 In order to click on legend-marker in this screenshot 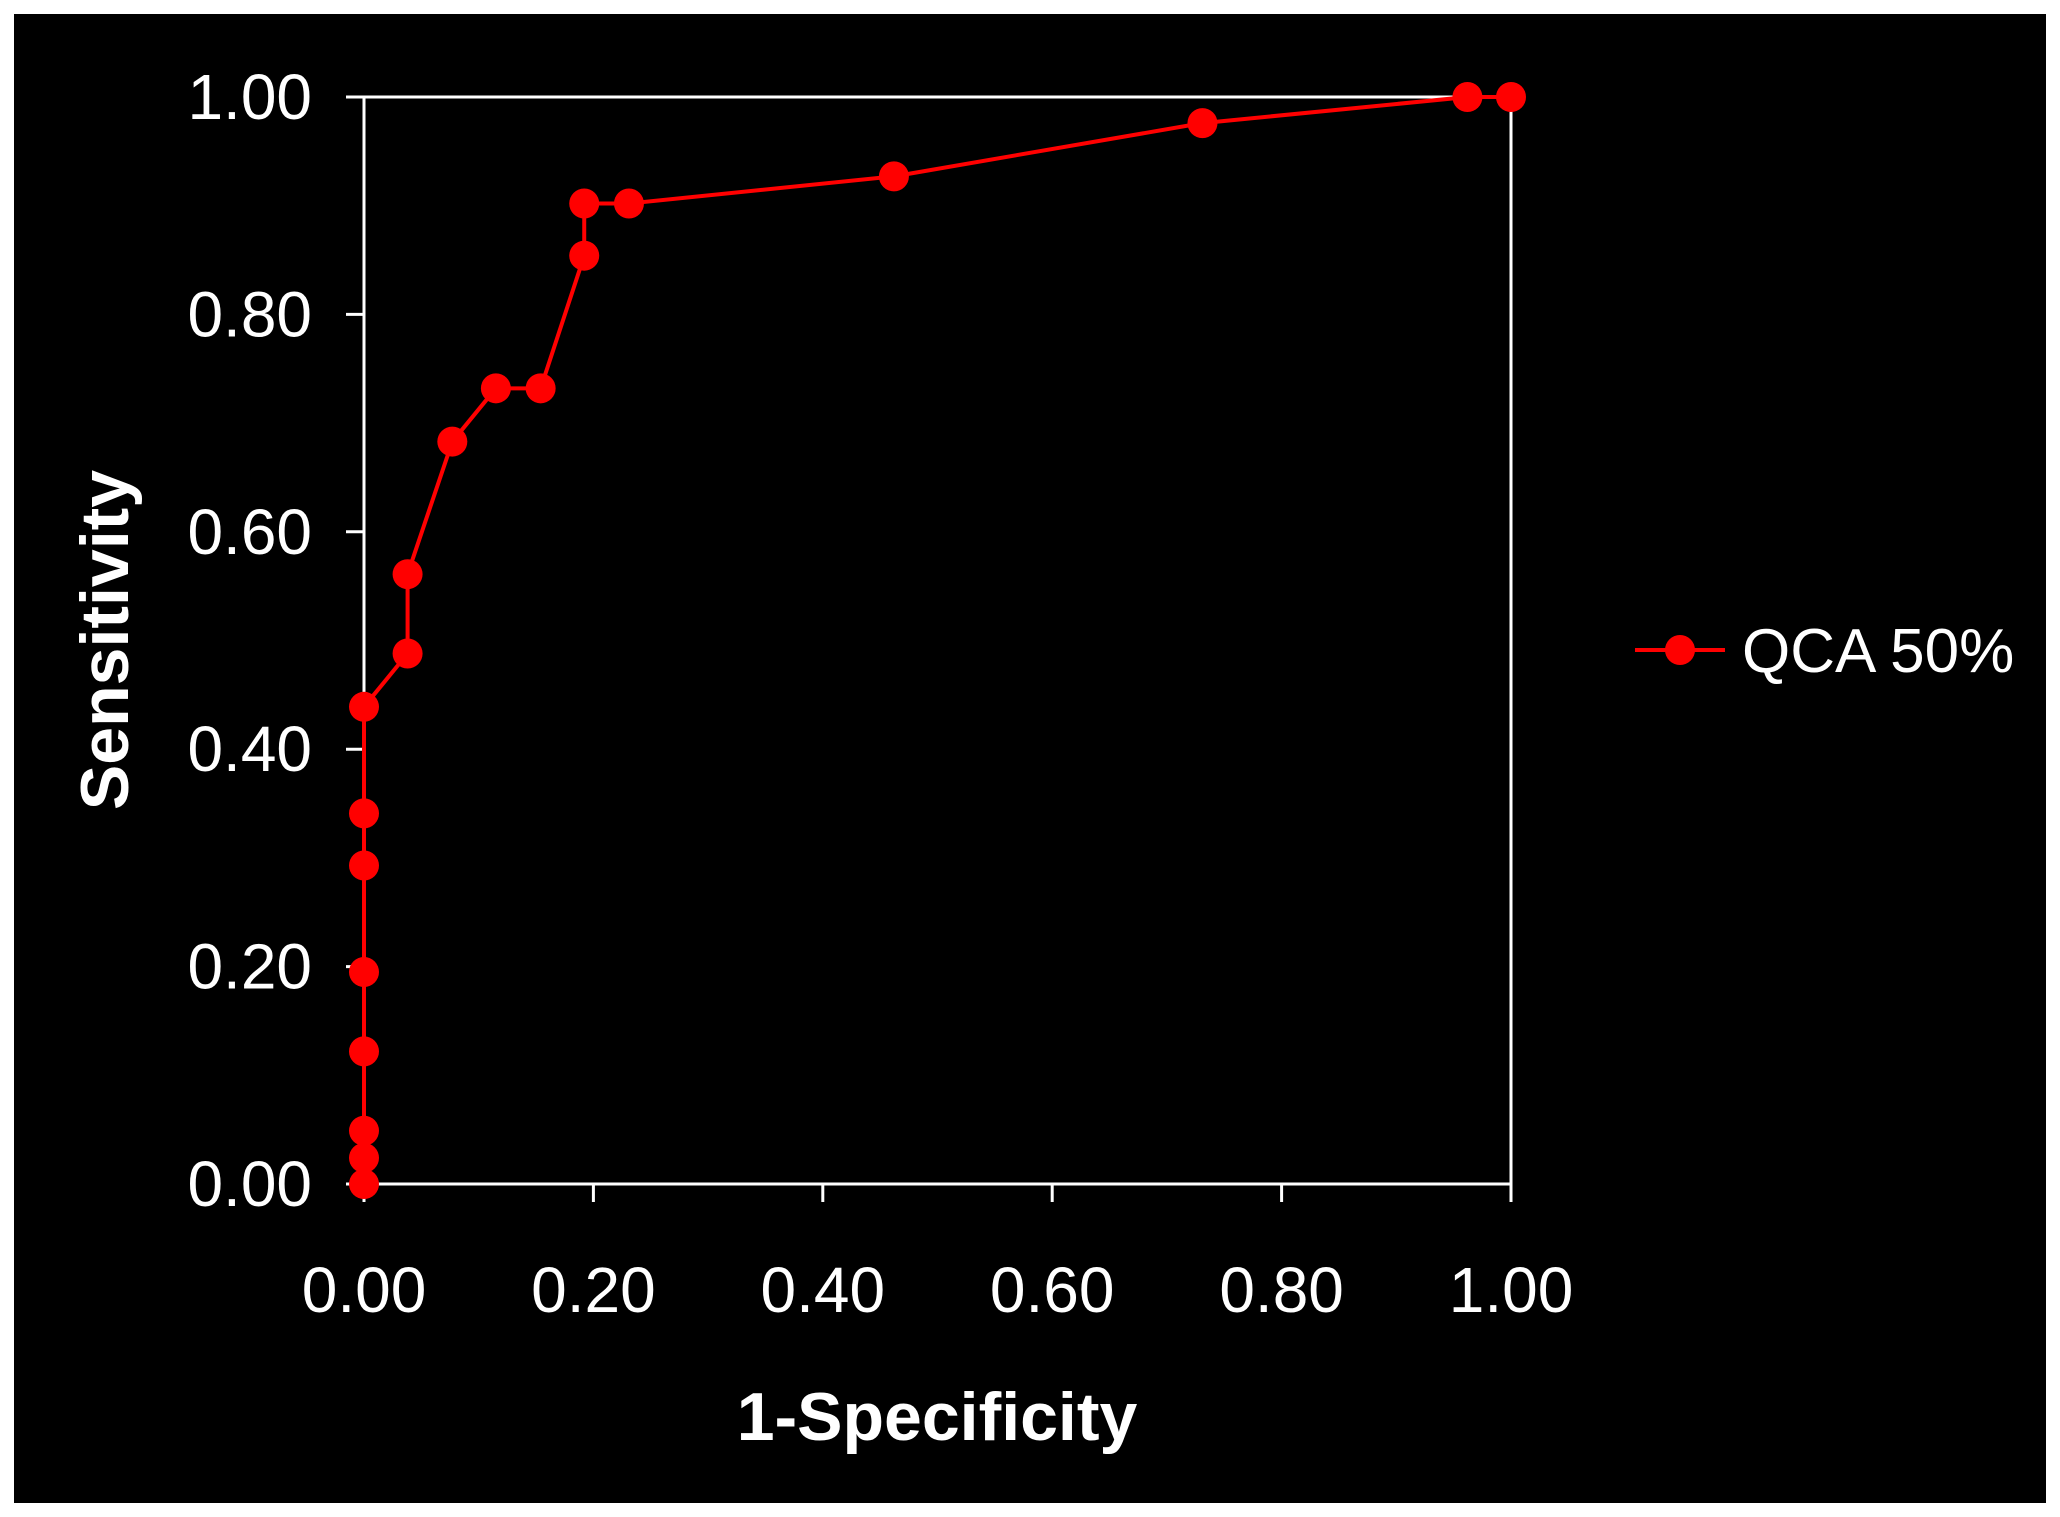, I will do `click(1680, 650)`.